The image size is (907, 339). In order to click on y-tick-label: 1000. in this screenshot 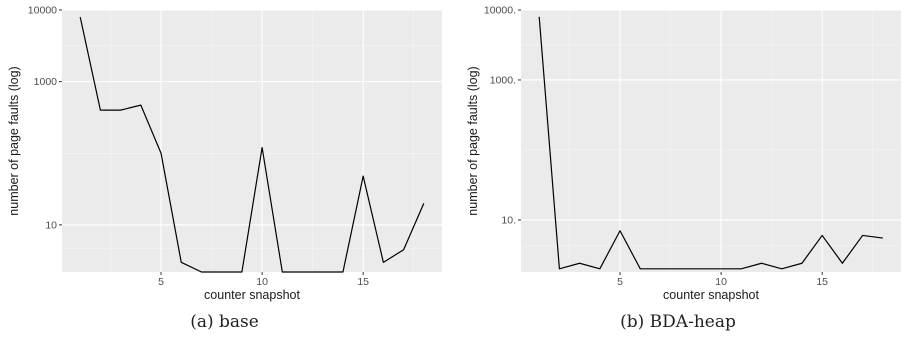, I will do `click(503, 80)`.